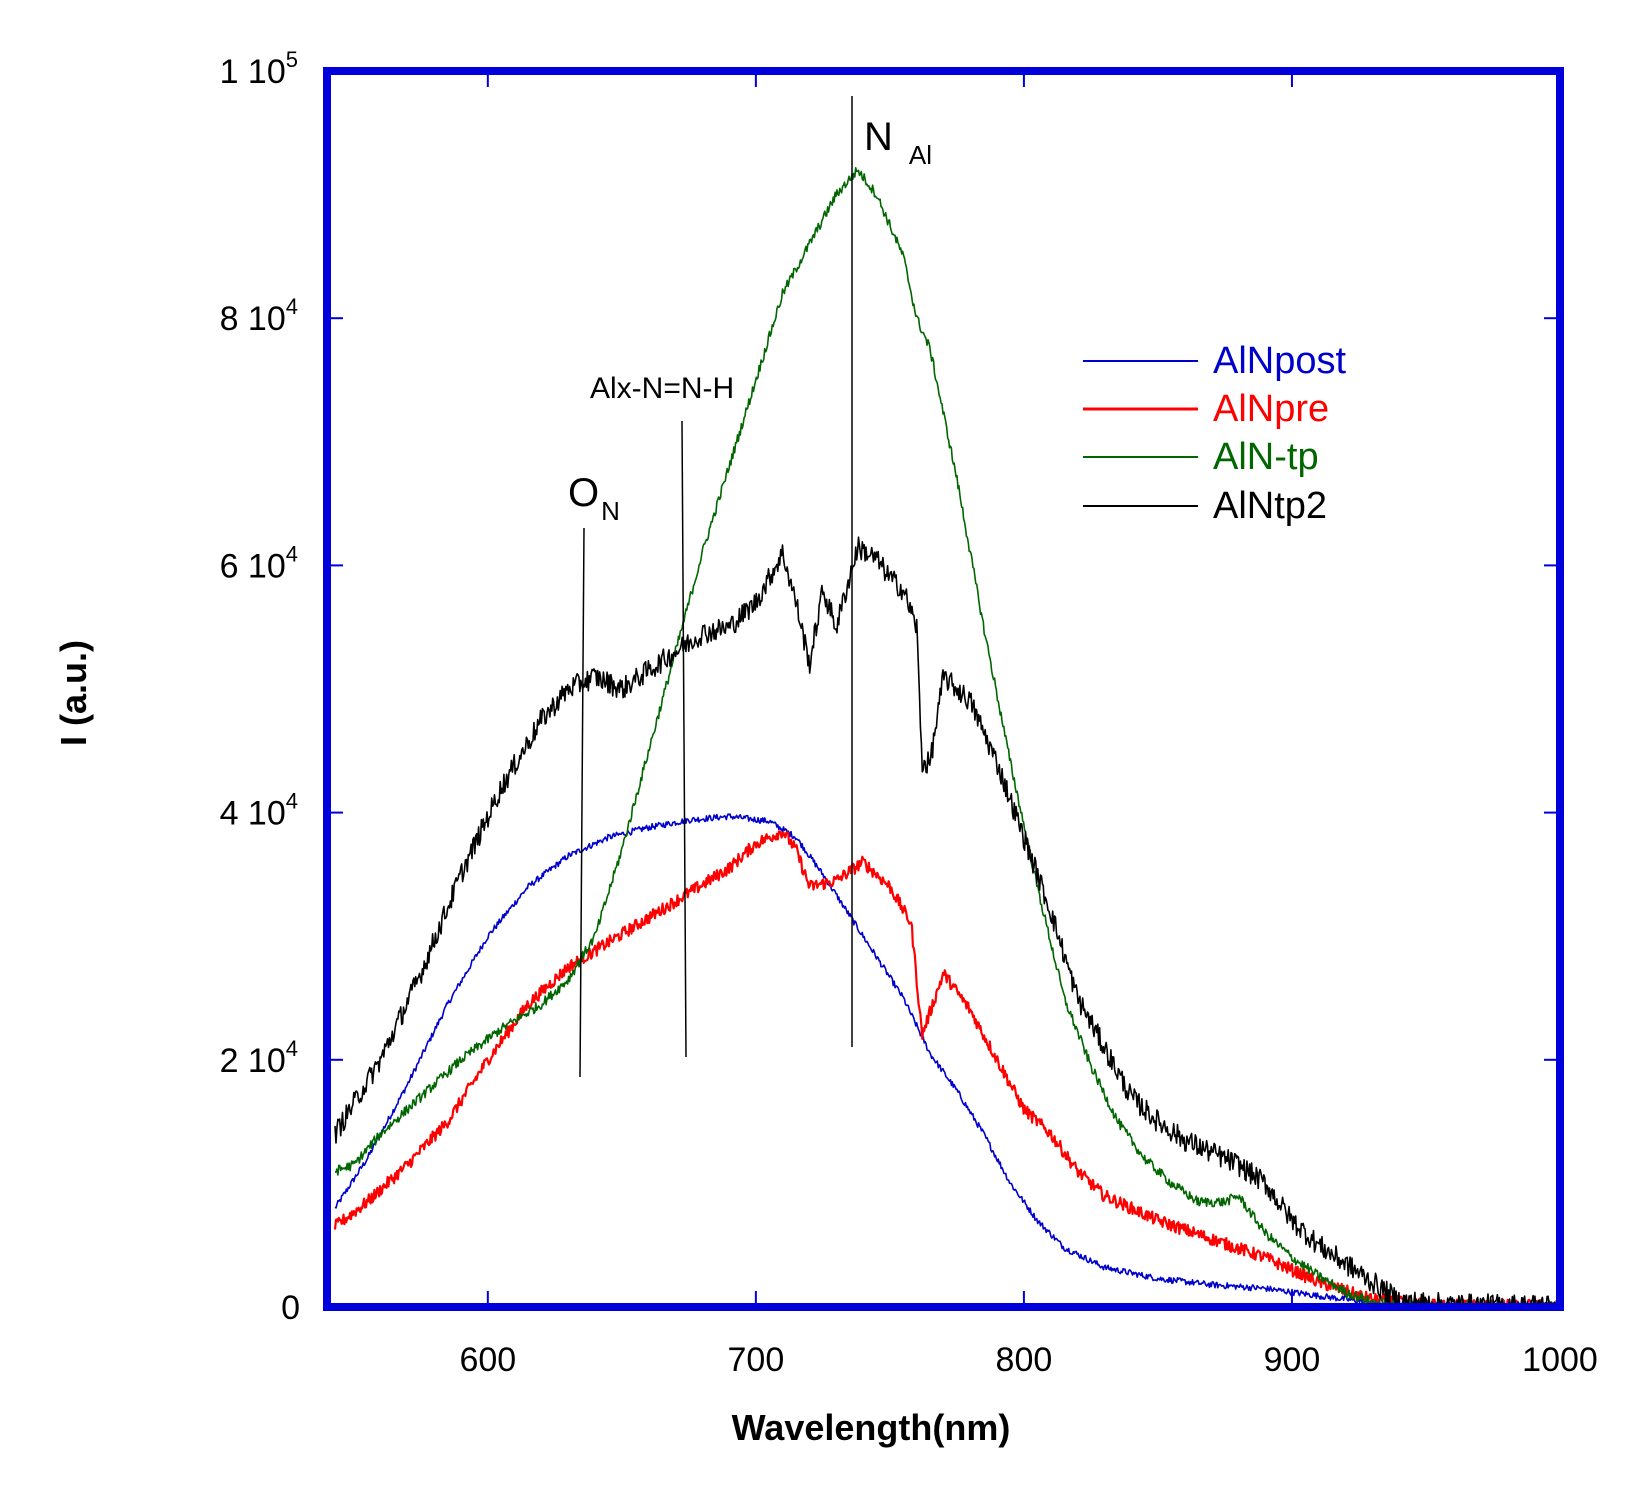 Image resolution: width=1630 pixels, height=1499 pixels. I want to click on legend: AlNpost AlNpre AlN-tp AlNtp2, so click(1214, 433).